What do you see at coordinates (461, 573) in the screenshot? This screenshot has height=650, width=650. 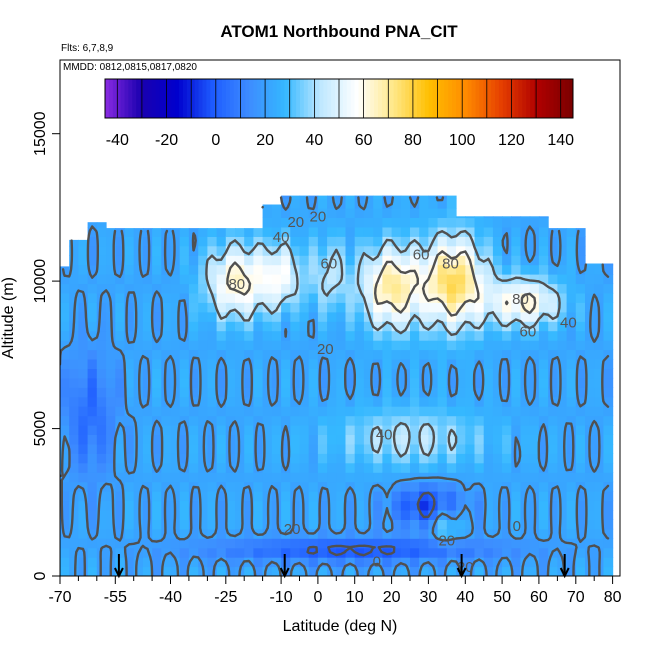 I see `flight-marker-head` at bounding box center [461, 573].